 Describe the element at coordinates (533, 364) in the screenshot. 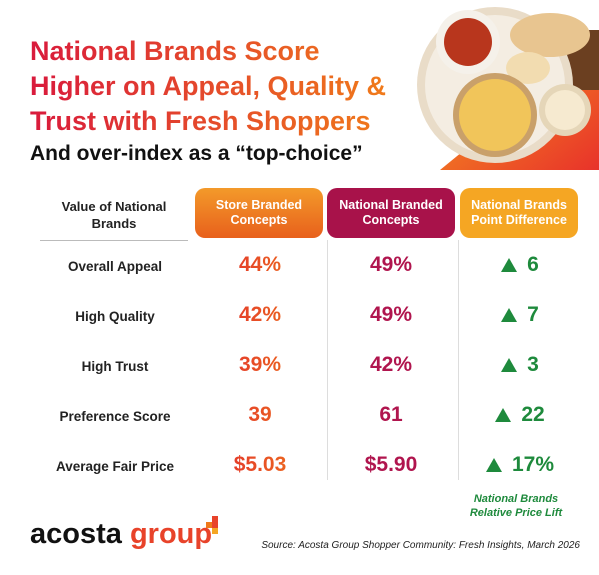

I see `difference-value: 3` at that location.